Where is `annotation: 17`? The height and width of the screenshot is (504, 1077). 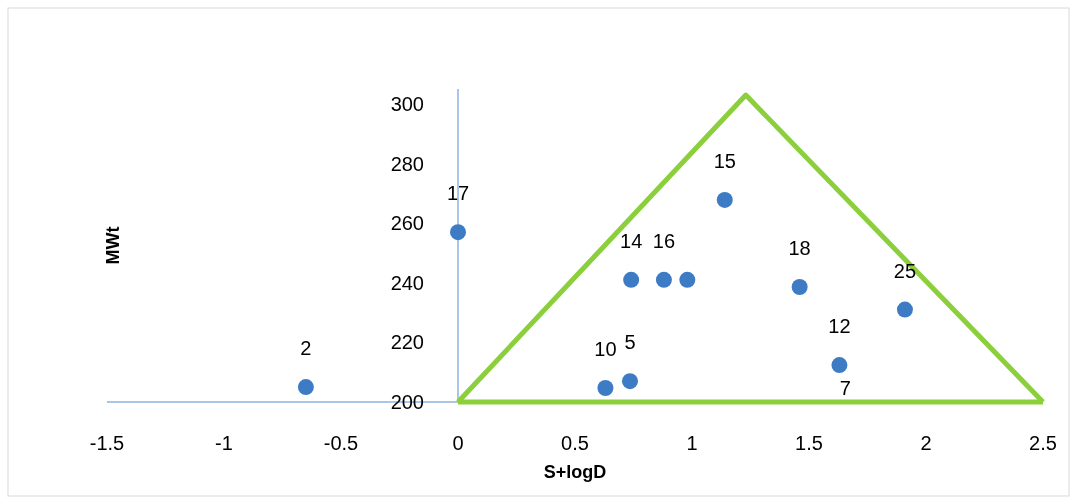 annotation: 17 is located at coordinates (458, 193).